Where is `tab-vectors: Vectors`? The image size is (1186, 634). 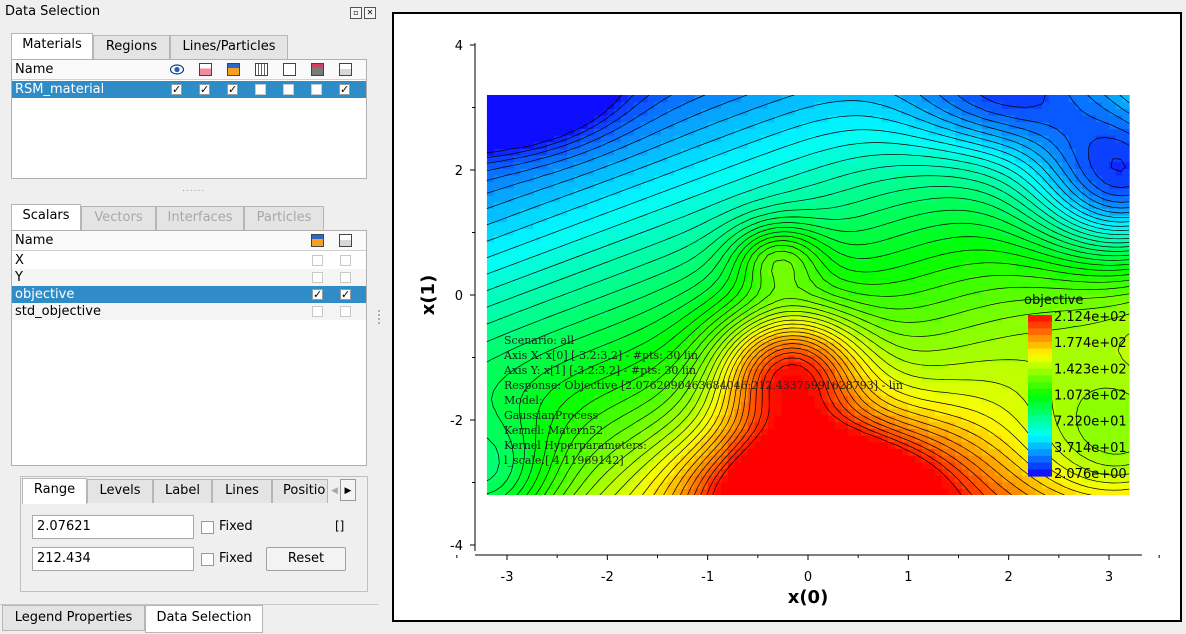
tab-vectors: Vectors is located at coordinates (118, 218).